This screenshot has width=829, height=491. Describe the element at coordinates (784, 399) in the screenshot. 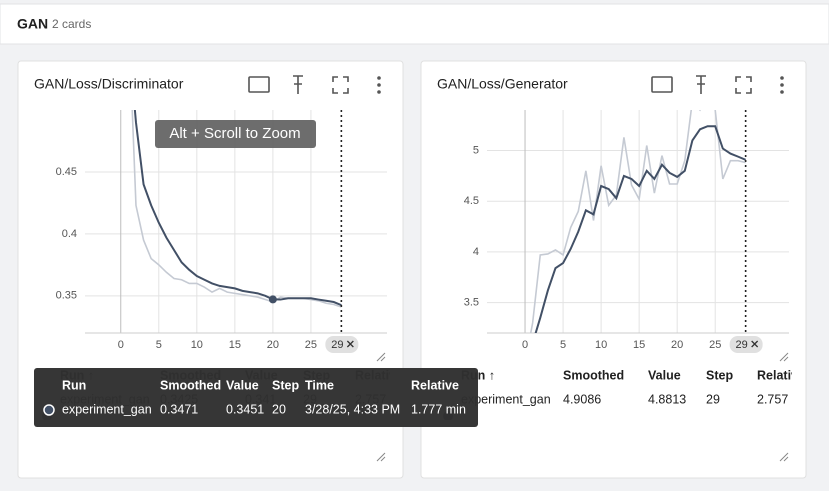

I see `table-cell: 2.757 min` at that location.